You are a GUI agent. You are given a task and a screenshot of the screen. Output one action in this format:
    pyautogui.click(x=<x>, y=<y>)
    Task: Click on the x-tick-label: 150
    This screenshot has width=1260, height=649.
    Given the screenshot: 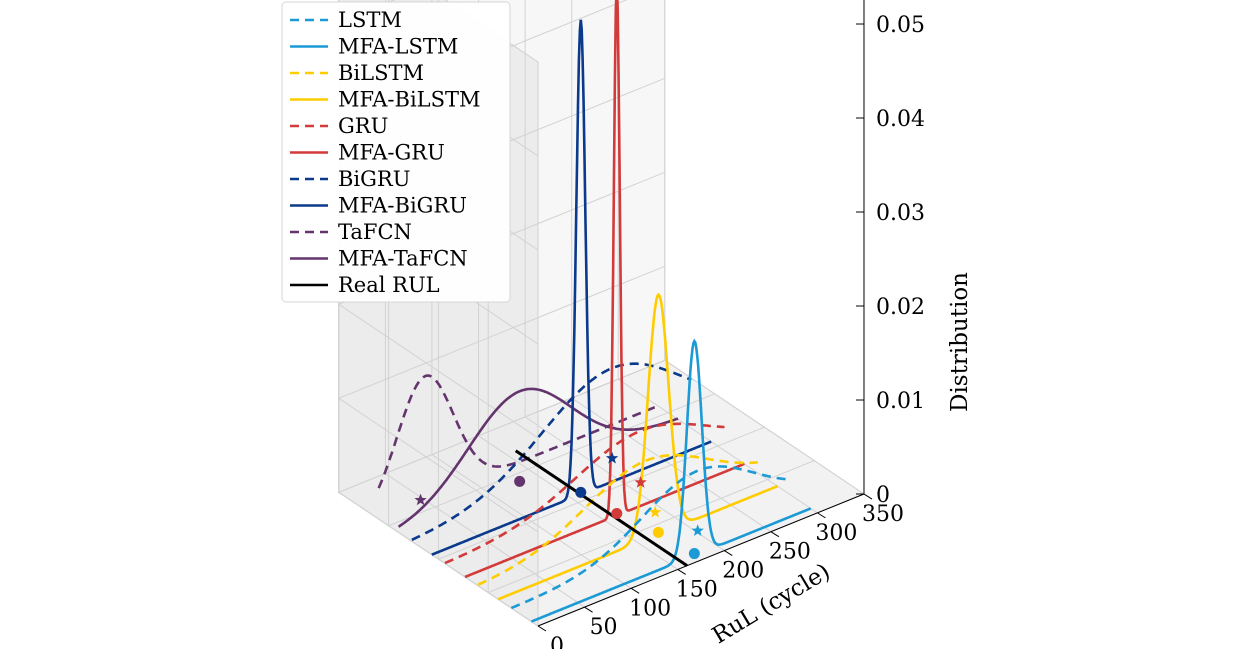 What is the action you would take?
    pyautogui.click(x=697, y=589)
    